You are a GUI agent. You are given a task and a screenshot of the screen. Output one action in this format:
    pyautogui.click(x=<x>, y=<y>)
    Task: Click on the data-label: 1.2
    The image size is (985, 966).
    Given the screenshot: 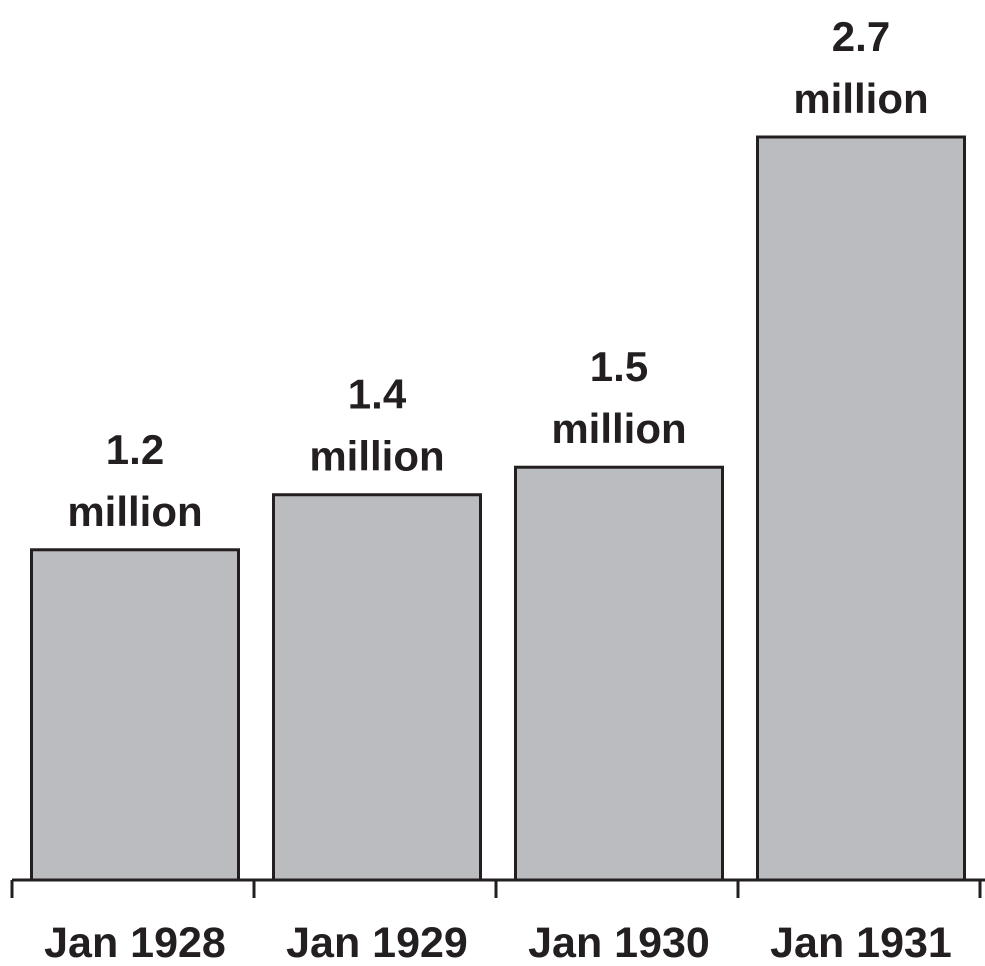 What is the action you would take?
    pyautogui.click(x=135, y=449)
    